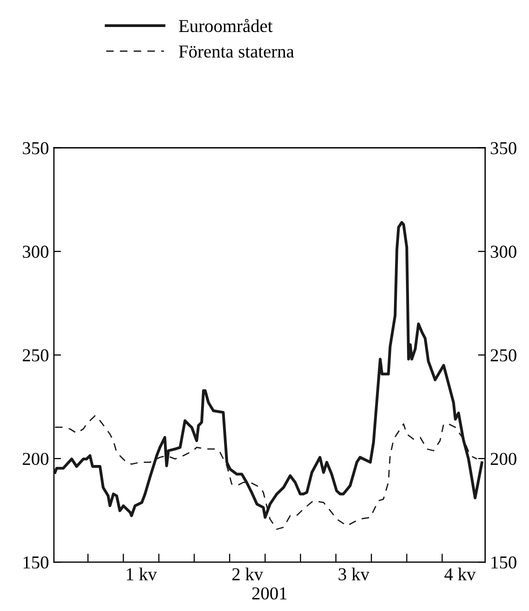 The image size is (529, 611). I want to click on y-tick-label: 200, so click(35, 458).